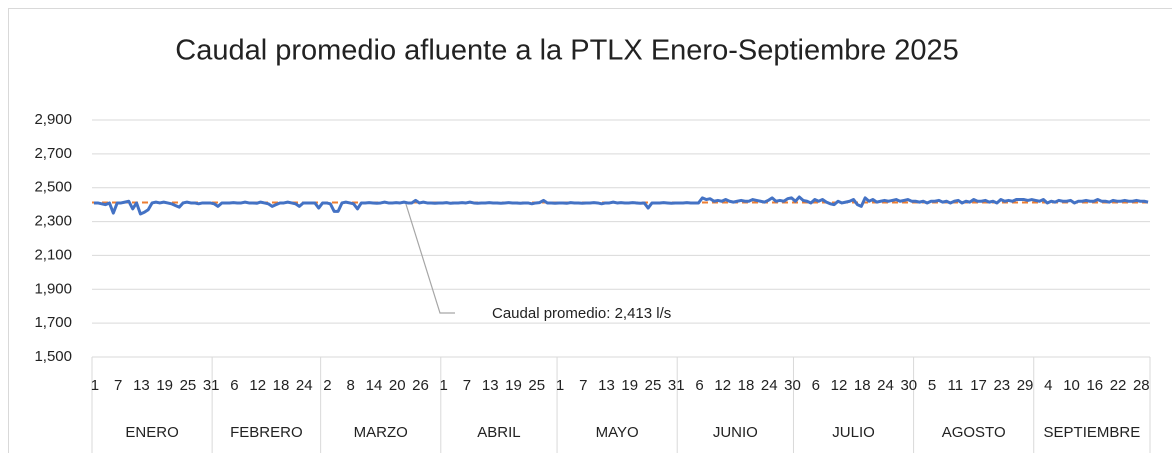  I want to click on x-tick-label: 22, so click(1118, 385).